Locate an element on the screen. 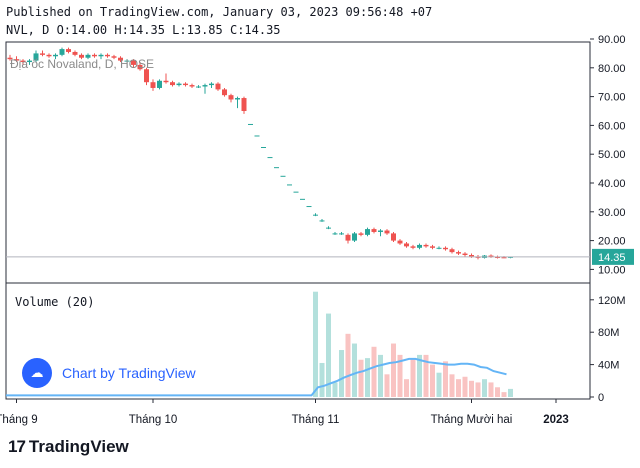  tradingview-cloud-icon: ☁ is located at coordinates (37, 373).